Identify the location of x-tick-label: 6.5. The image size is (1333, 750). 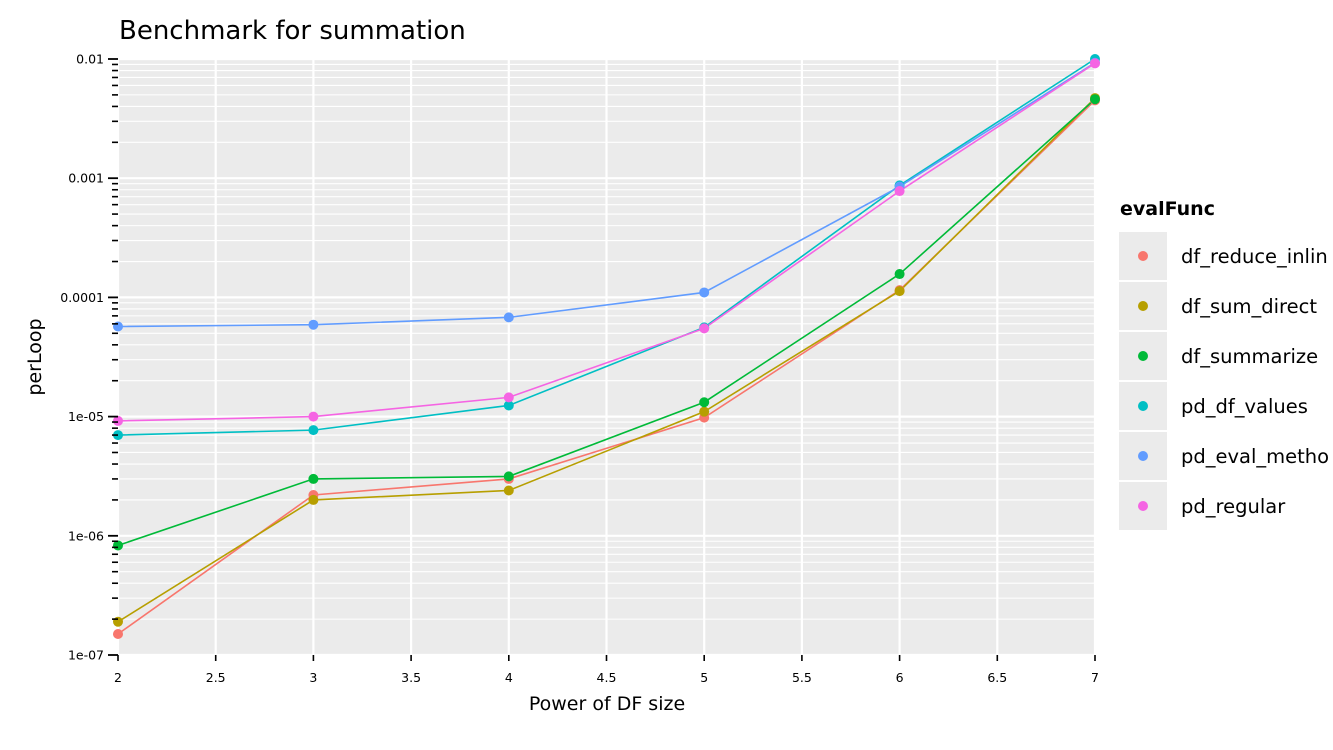
(997, 677).